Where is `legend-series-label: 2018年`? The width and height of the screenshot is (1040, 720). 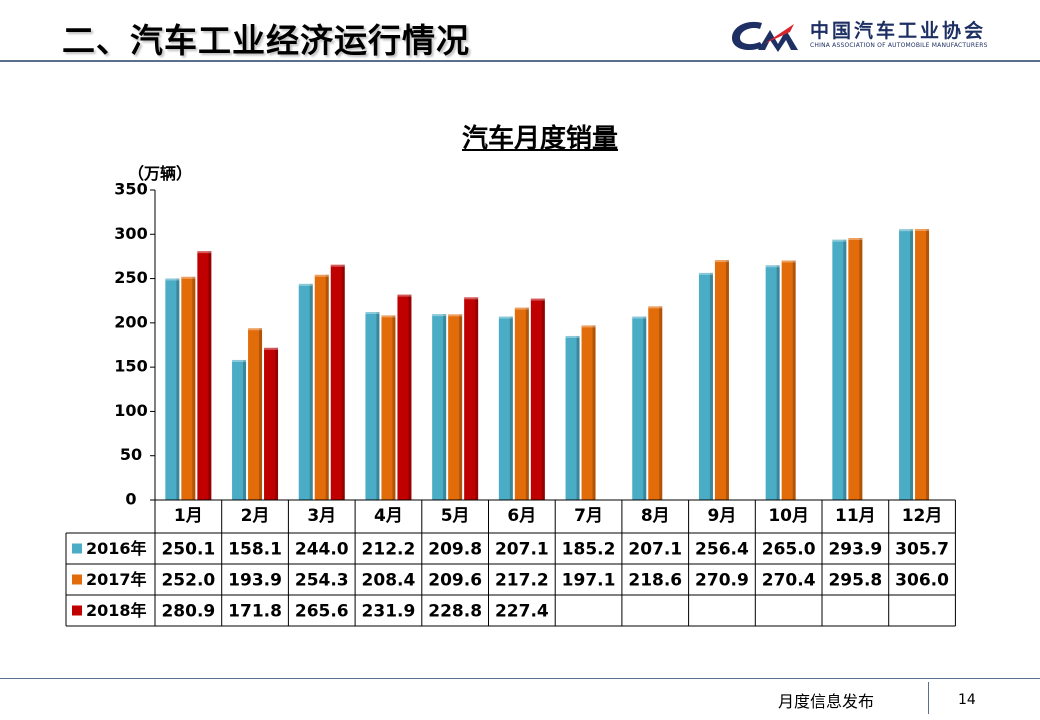 legend-series-label: 2018年 is located at coordinates (116, 610).